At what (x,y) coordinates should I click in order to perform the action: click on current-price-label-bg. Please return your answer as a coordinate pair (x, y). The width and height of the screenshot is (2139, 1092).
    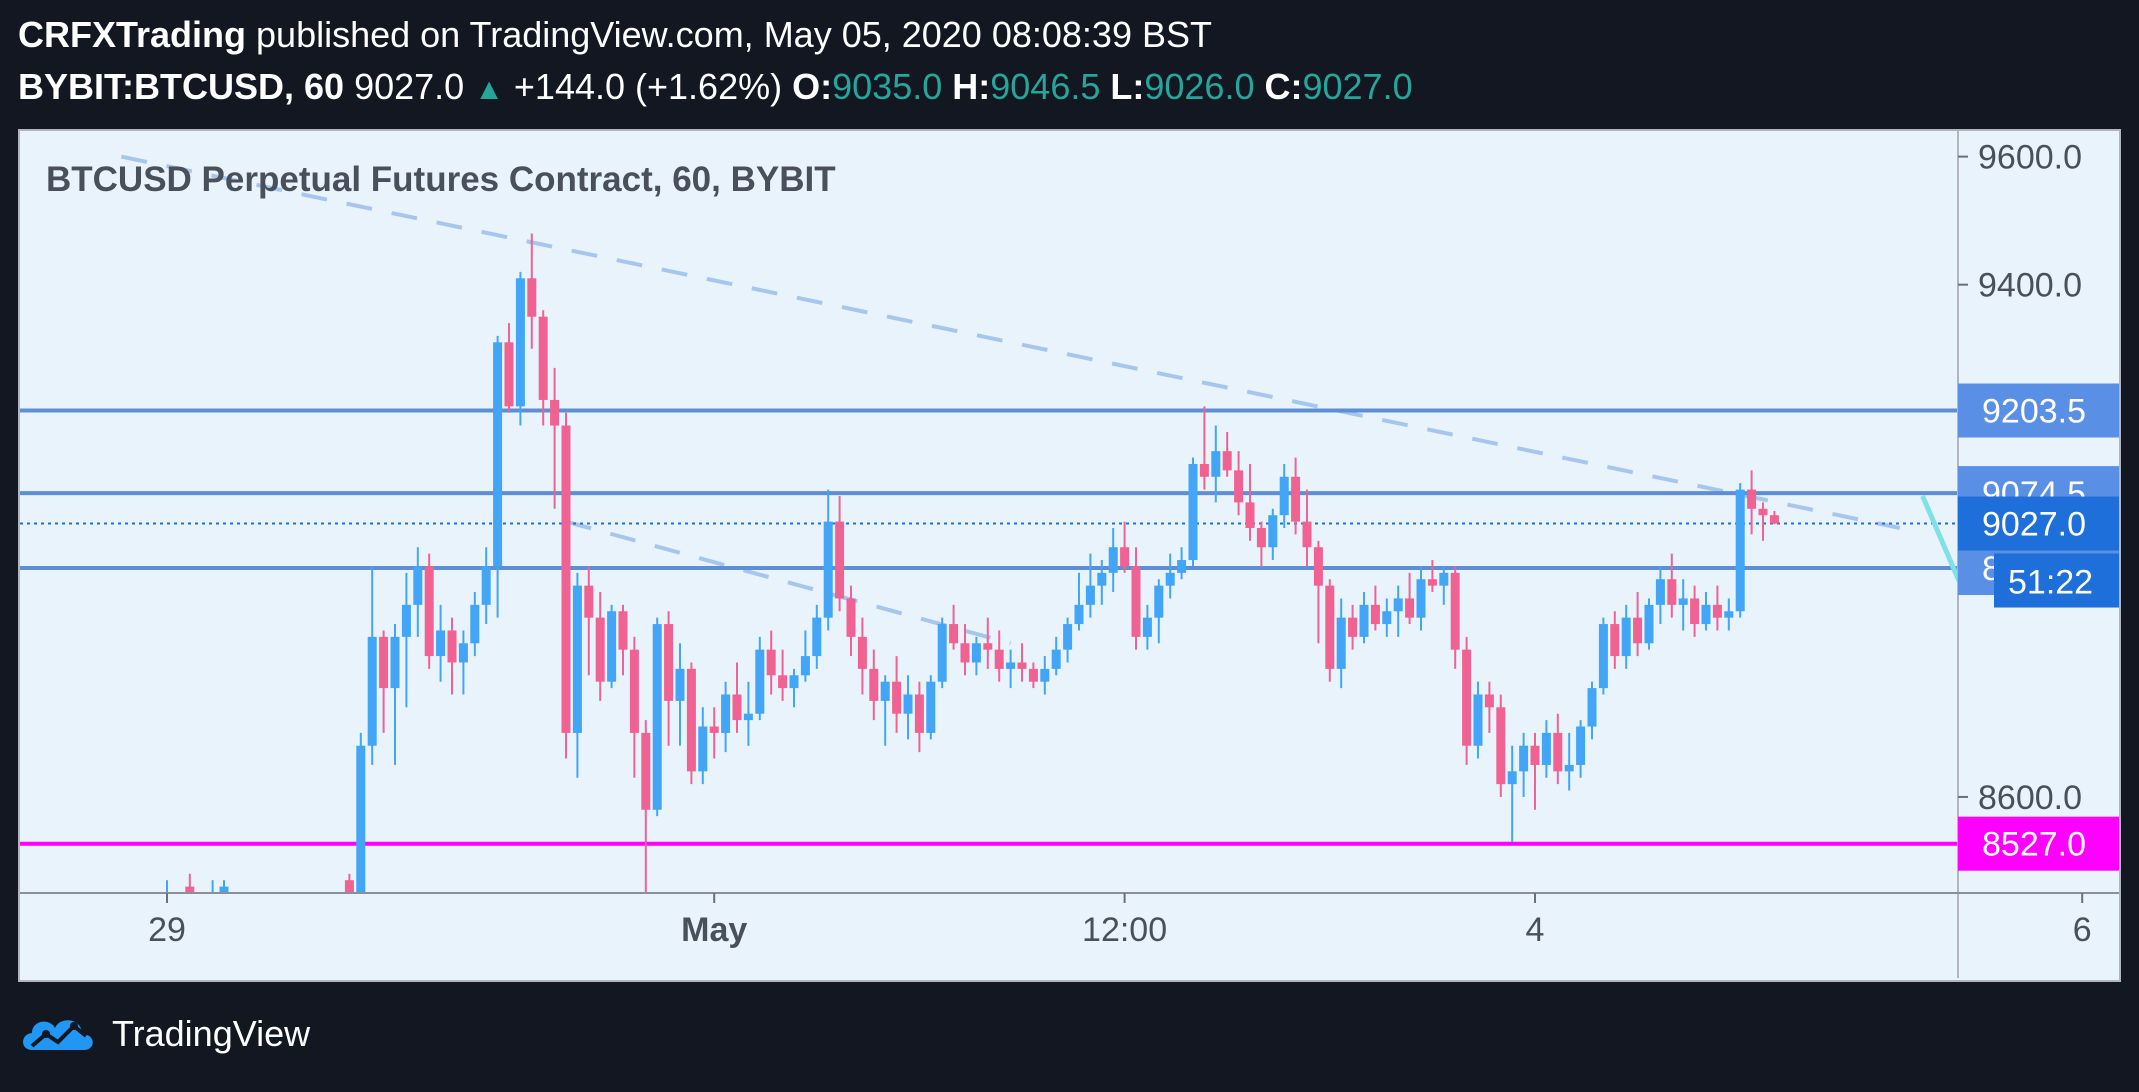
    Looking at the image, I should click on (2038, 523).